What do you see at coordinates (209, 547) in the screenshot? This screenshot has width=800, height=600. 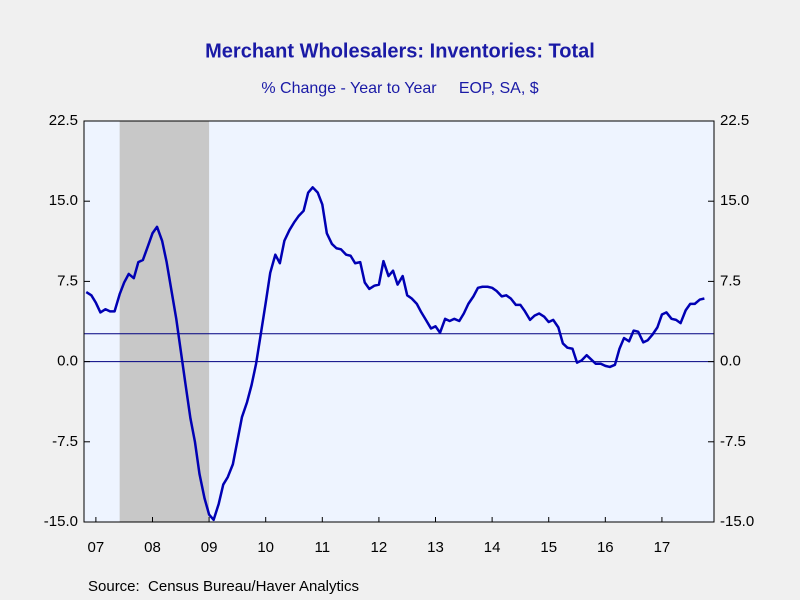 I see `x-tick-label: 09` at bounding box center [209, 547].